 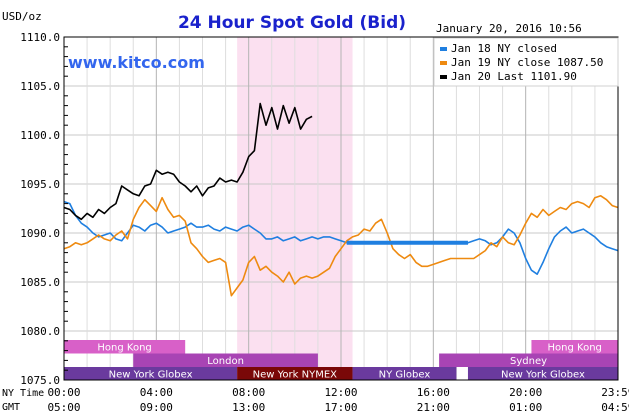 I want to click on x-row-label-gmt: GMT, so click(x=11, y=407).